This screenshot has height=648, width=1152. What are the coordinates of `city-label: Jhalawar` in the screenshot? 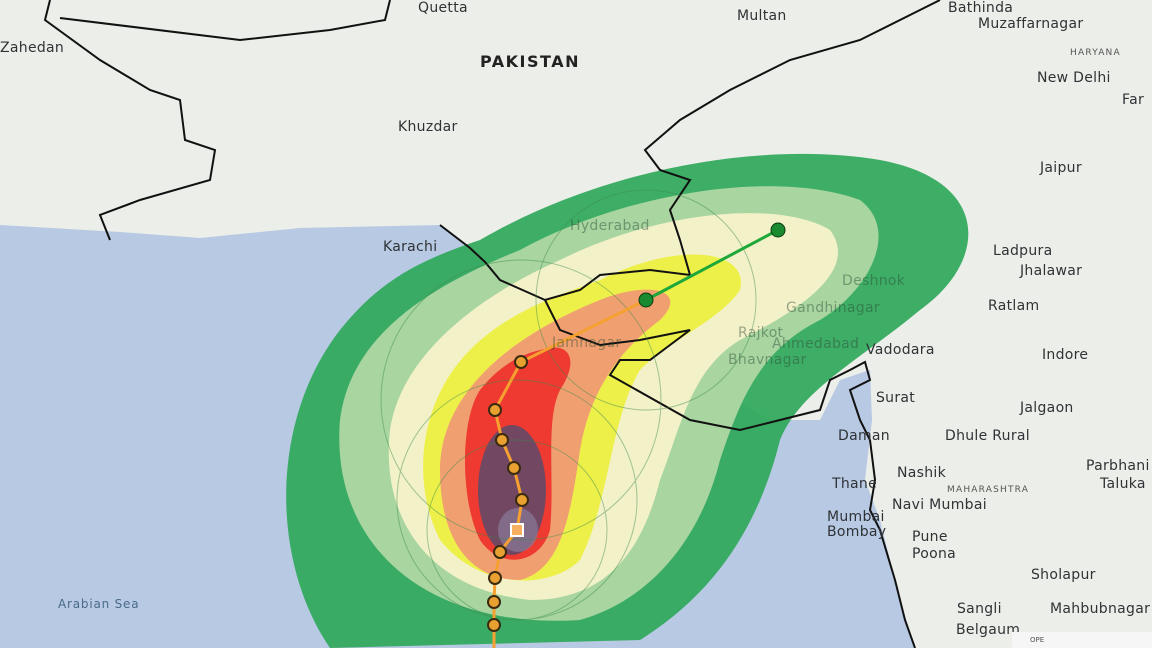 It's located at (1051, 271).